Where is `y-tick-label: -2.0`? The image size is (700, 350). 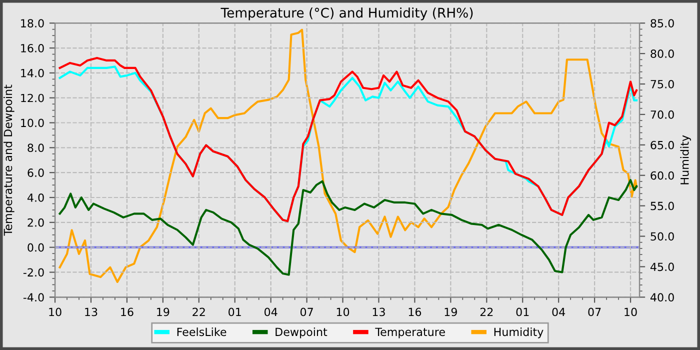
y-tick-label: -2.0 is located at coordinates (33, 272).